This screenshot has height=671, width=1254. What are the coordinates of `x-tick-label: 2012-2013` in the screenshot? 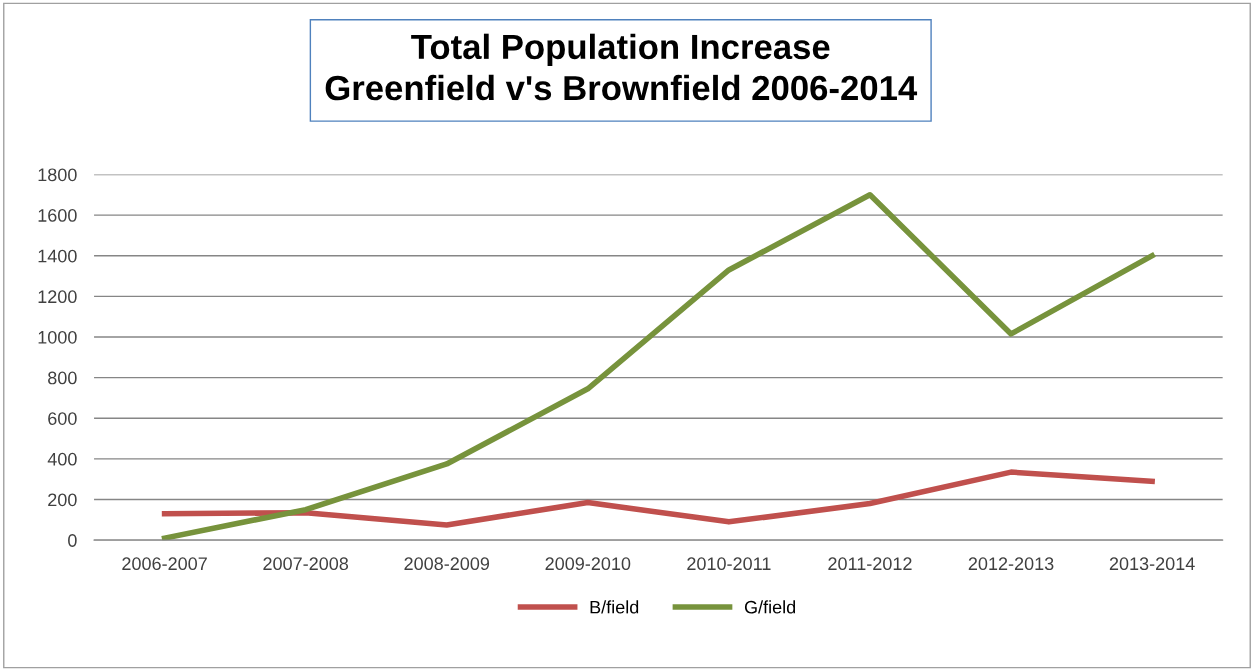 It's located at (1011, 564).